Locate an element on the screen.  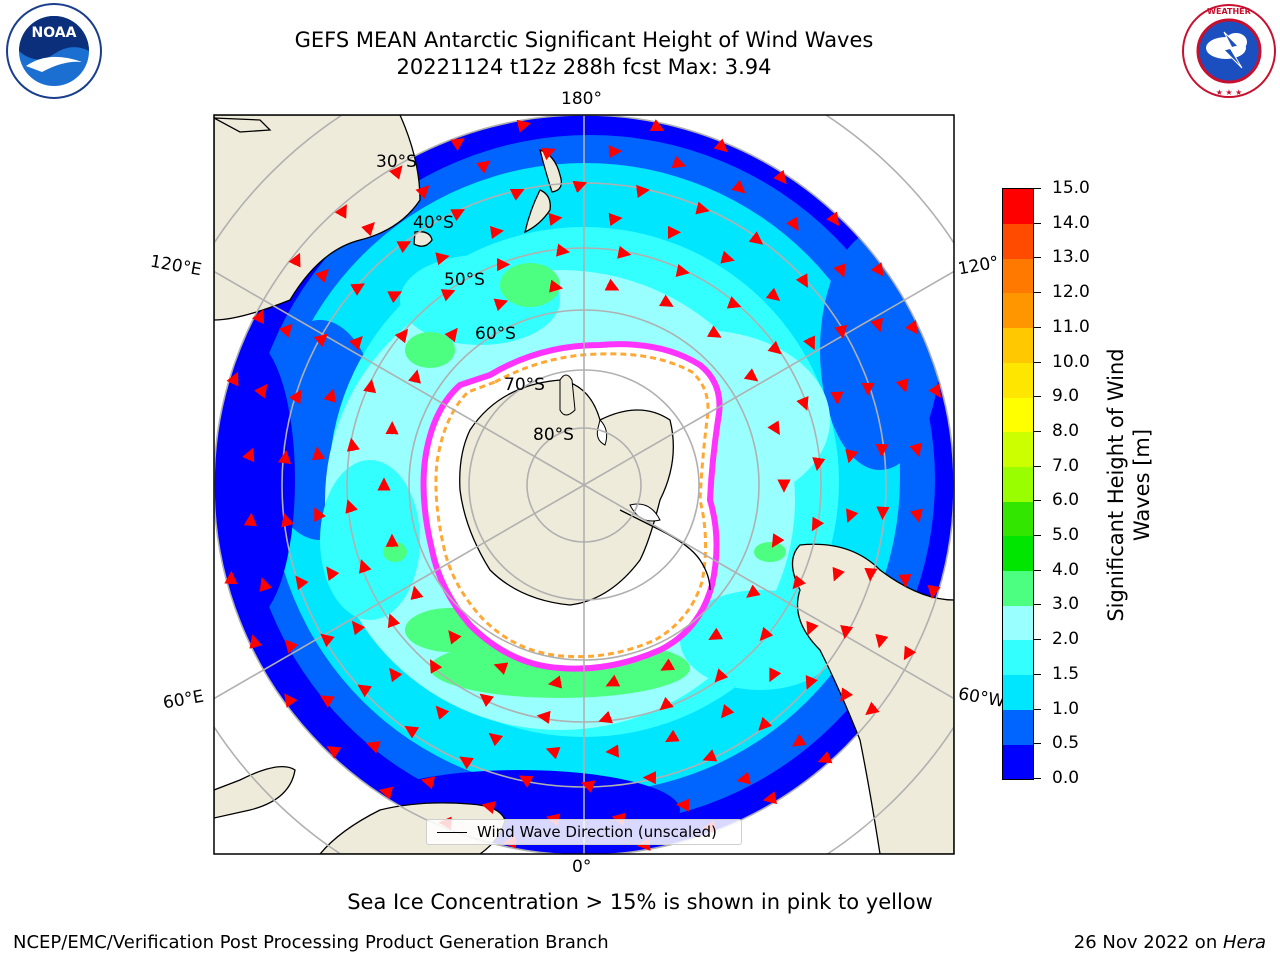
chart-subtitle: 20221124 t12z 288h fcst Max: 3.94 is located at coordinates (584, 67).